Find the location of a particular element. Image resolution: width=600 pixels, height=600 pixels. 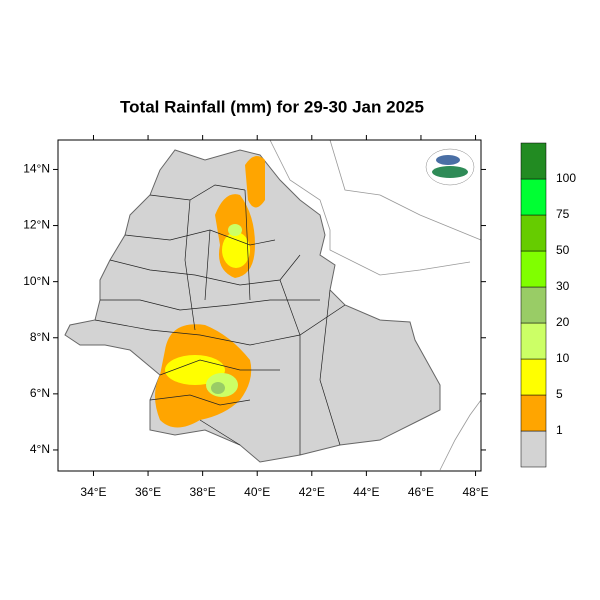

x-tick-label: 40°E is located at coordinates (257, 492).